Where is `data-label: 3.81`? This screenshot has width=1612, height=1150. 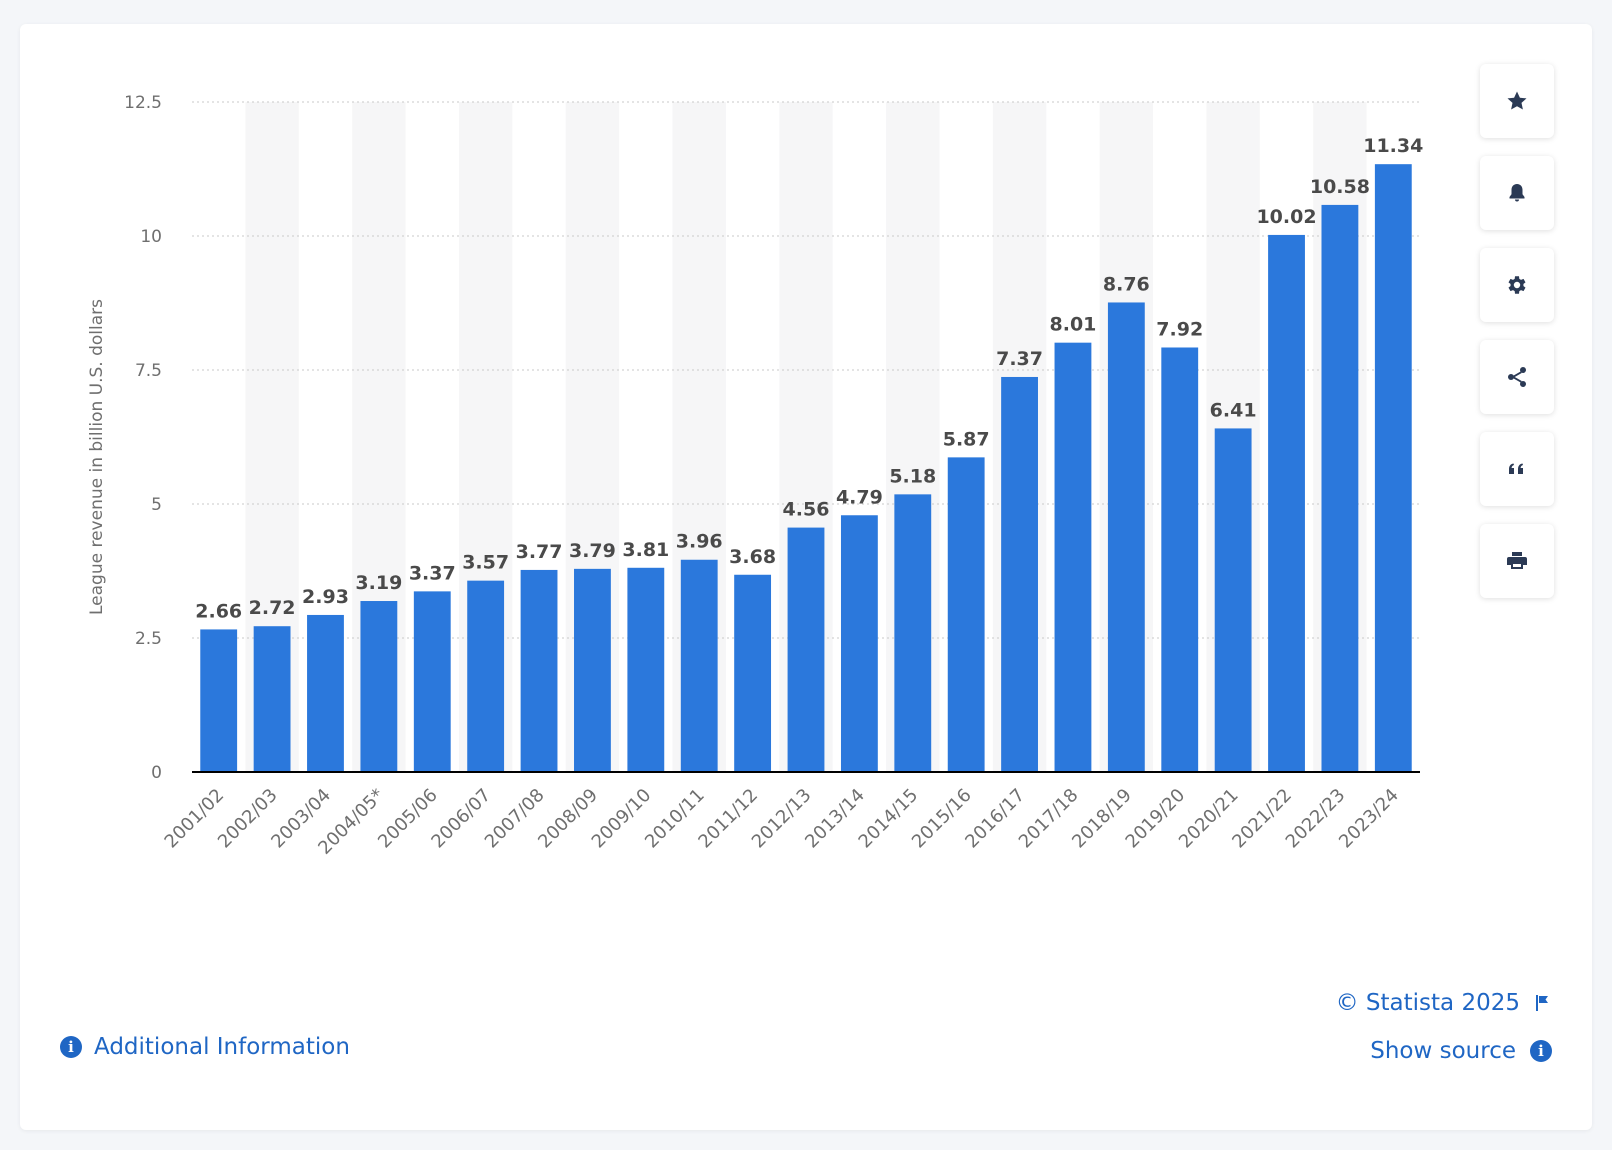 data-label: 3.81 is located at coordinates (645, 550).